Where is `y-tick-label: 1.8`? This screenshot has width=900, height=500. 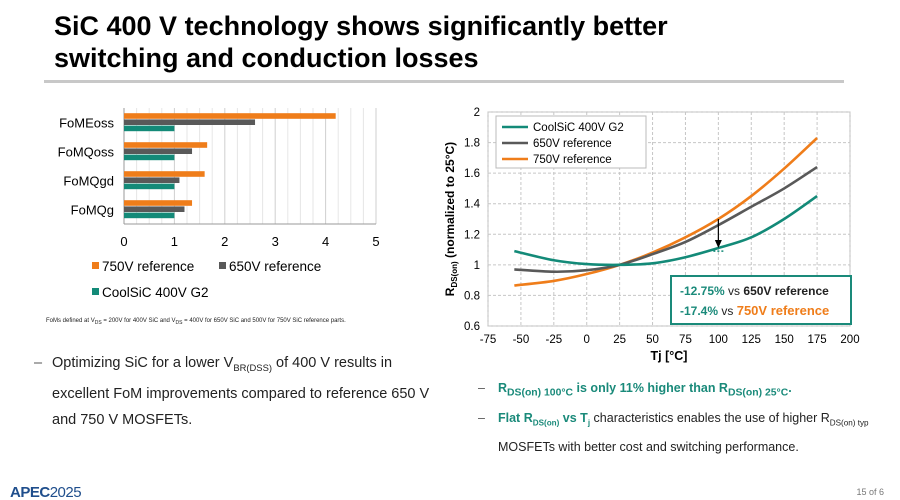 y-tick-label: 1.8 is located at coordinates (472, 144).